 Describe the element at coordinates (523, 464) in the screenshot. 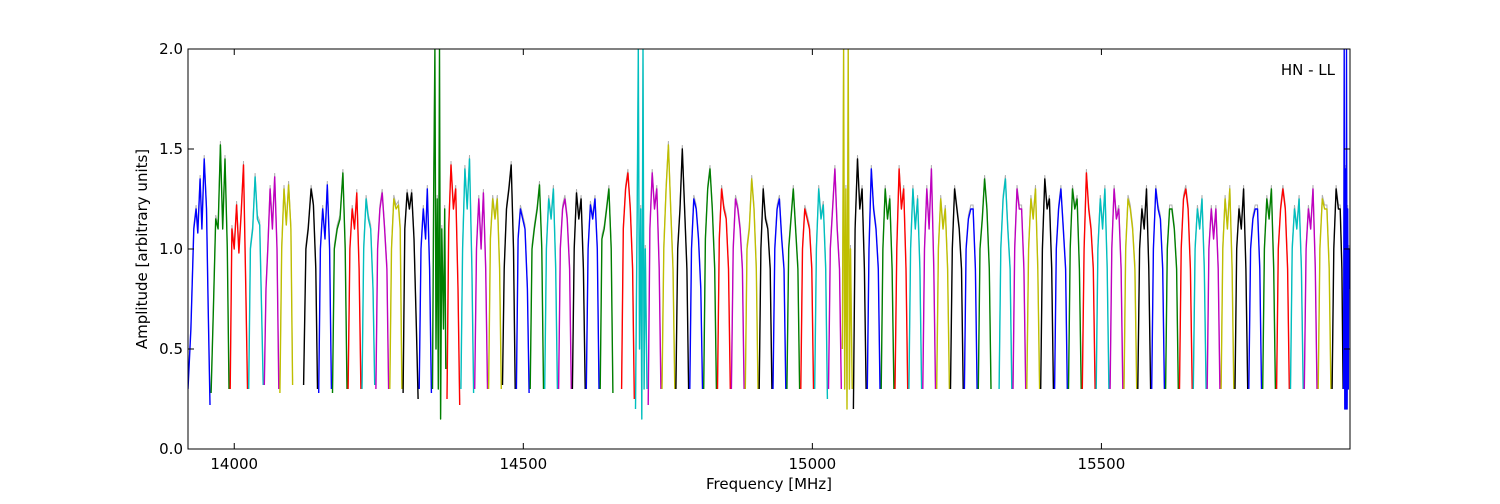

I see `x-tick-label: 14500` at that location.